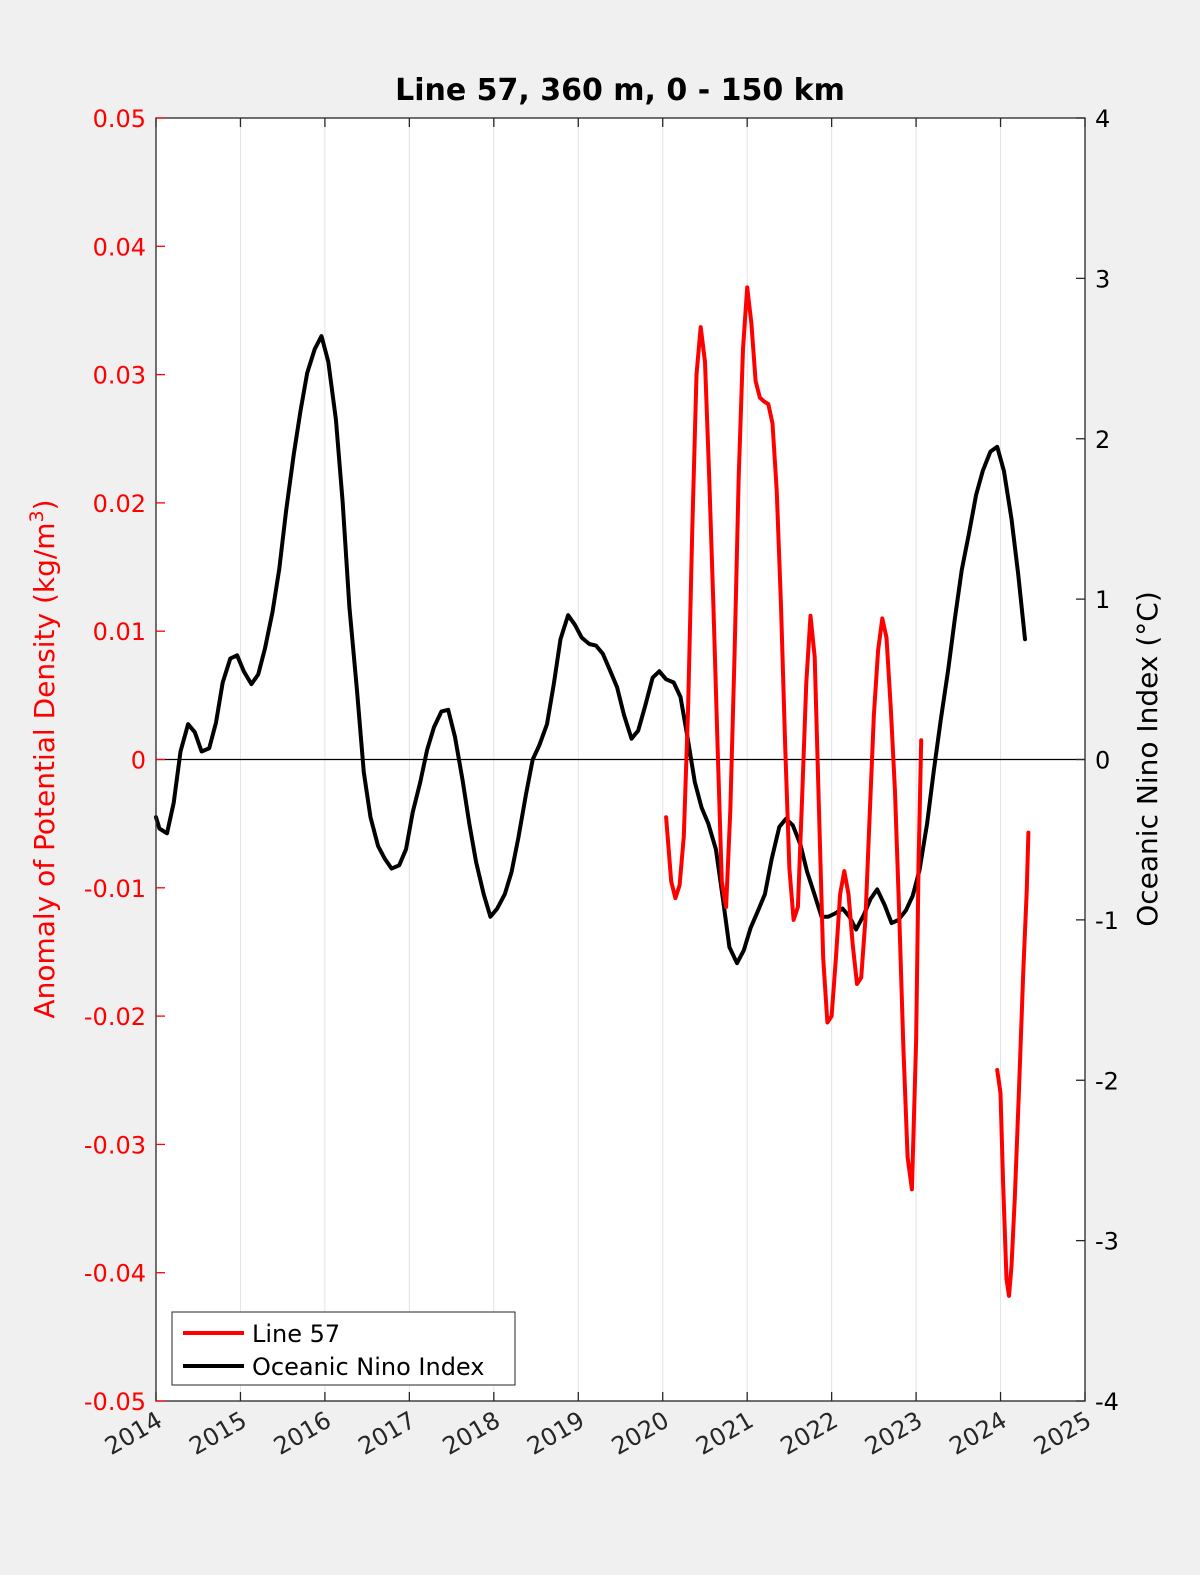 Image resolution: width=1200 pixels, height=1575 pixels. Describe the element at coordinates (44, 504) in the screenshot. I see `y-axis-left-label-end: )` at that location.